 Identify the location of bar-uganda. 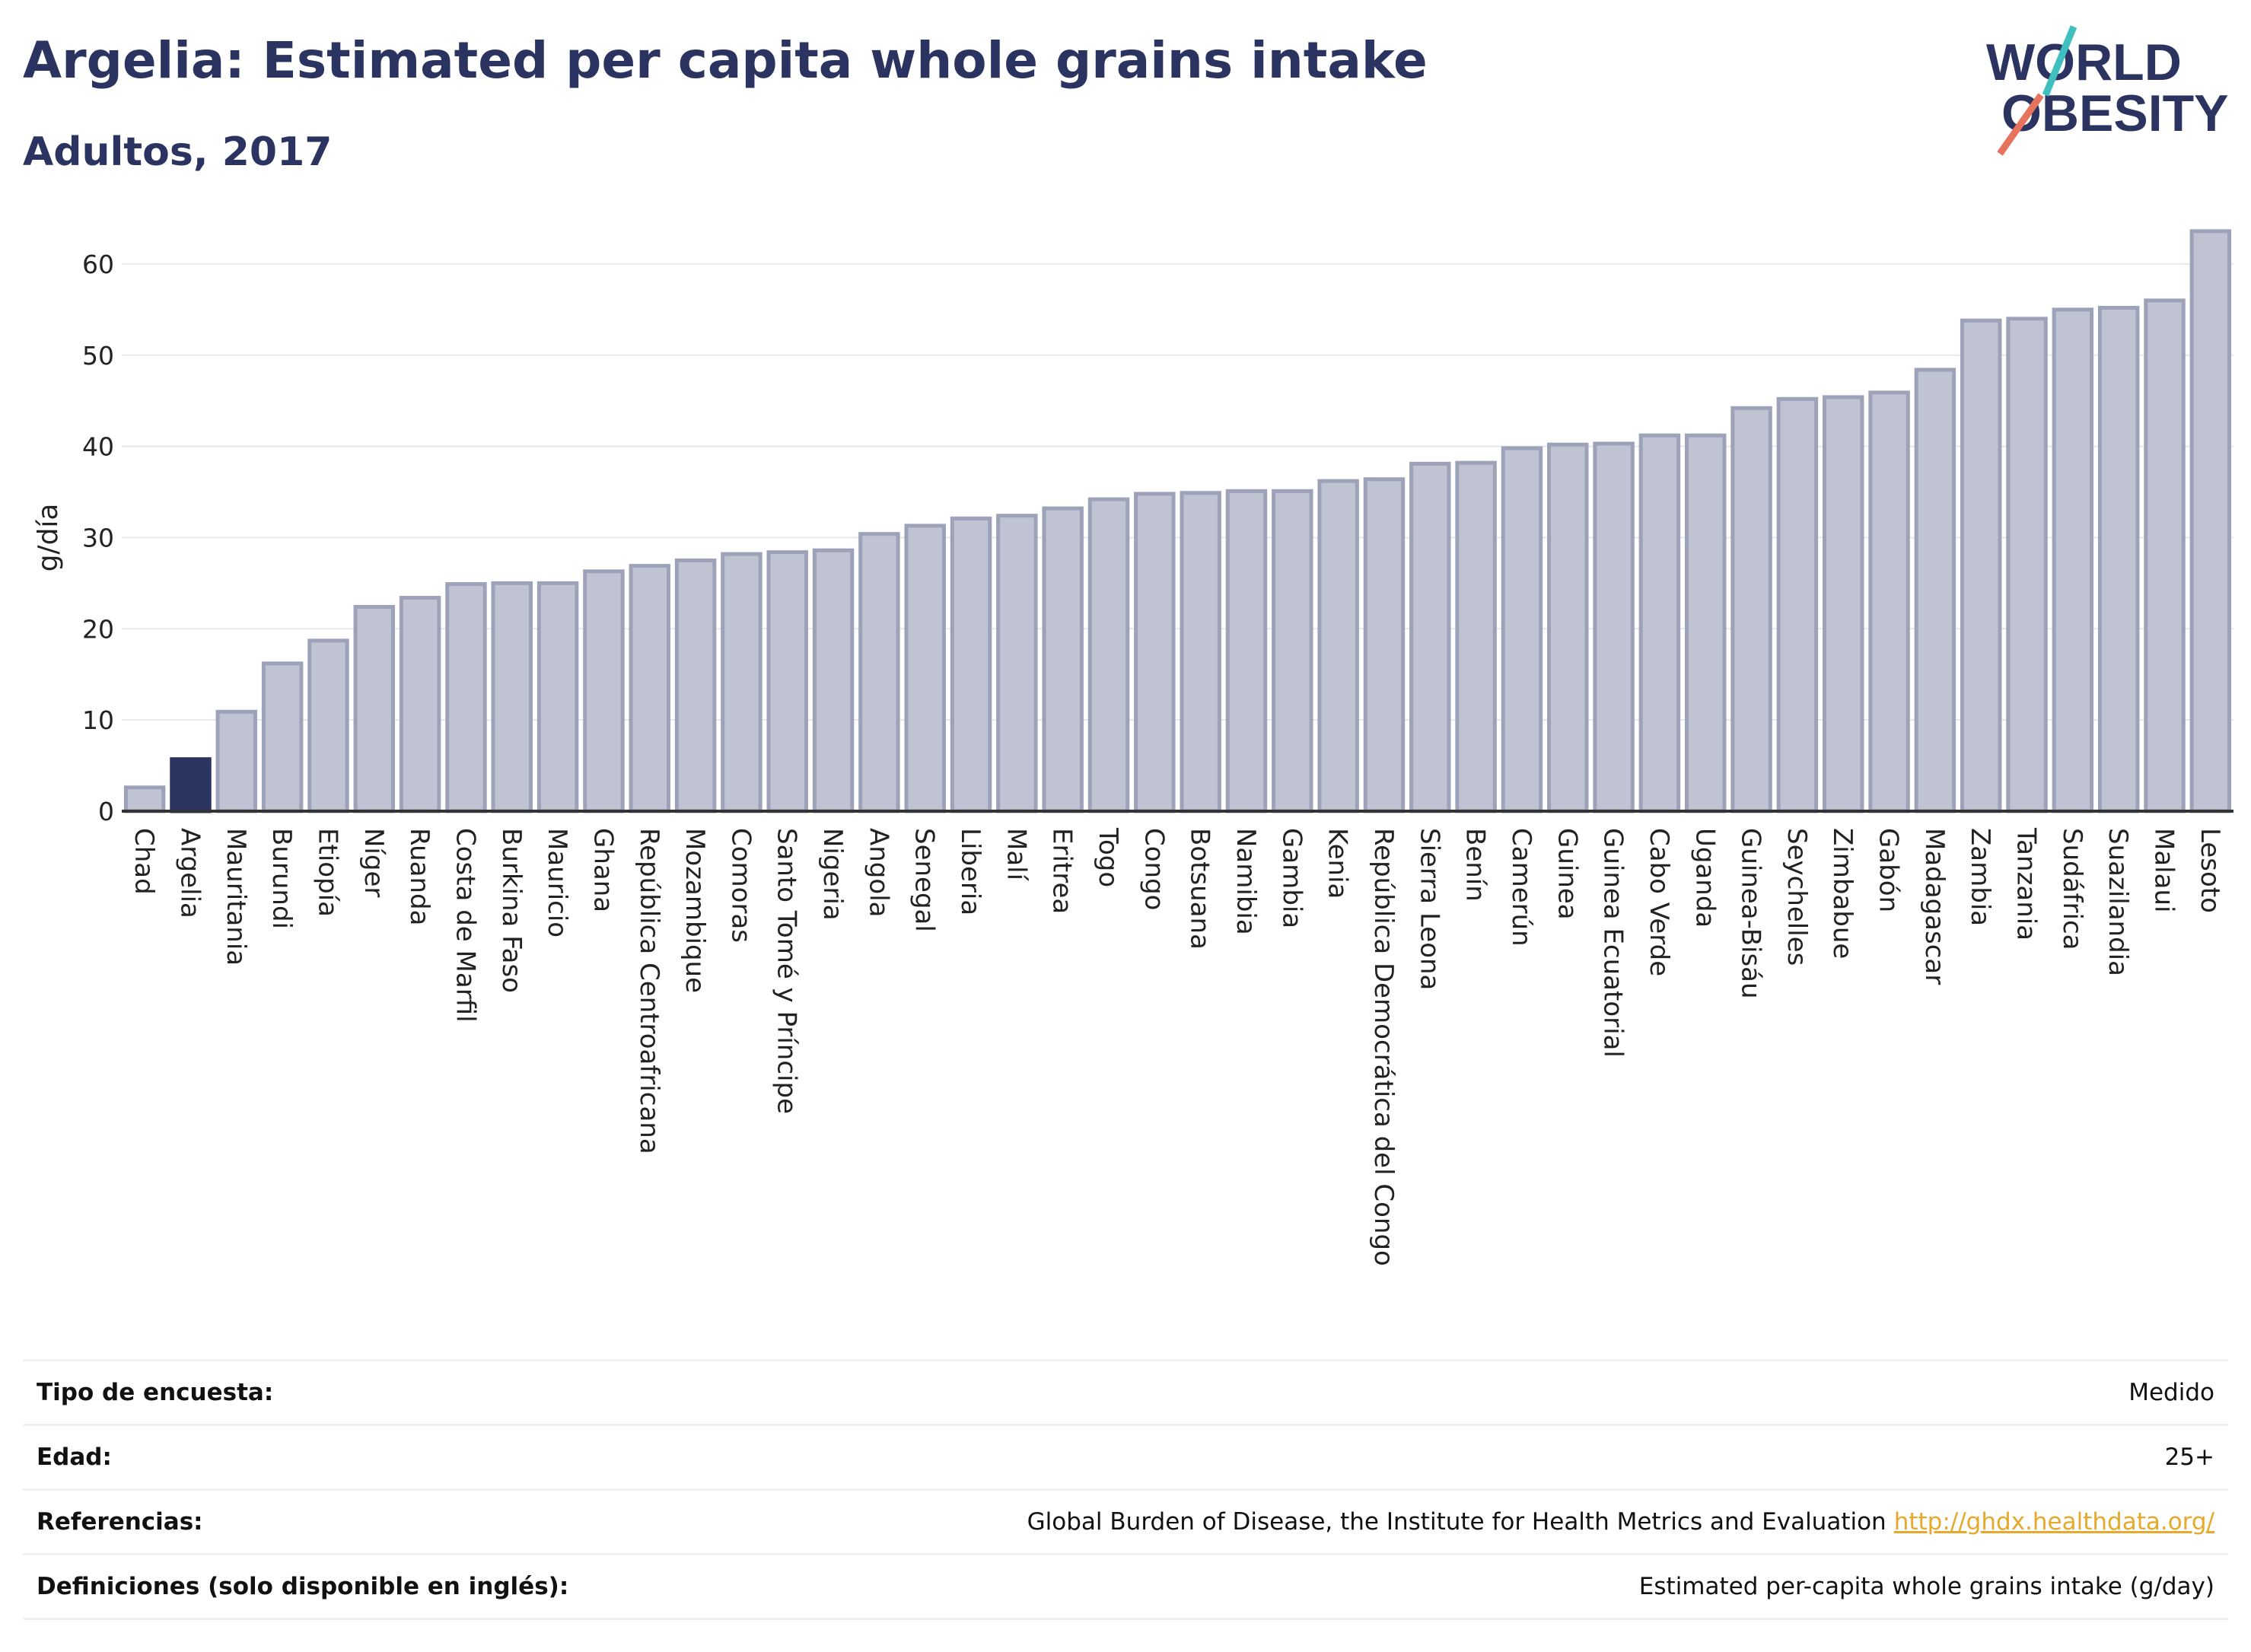
(1706, 623).